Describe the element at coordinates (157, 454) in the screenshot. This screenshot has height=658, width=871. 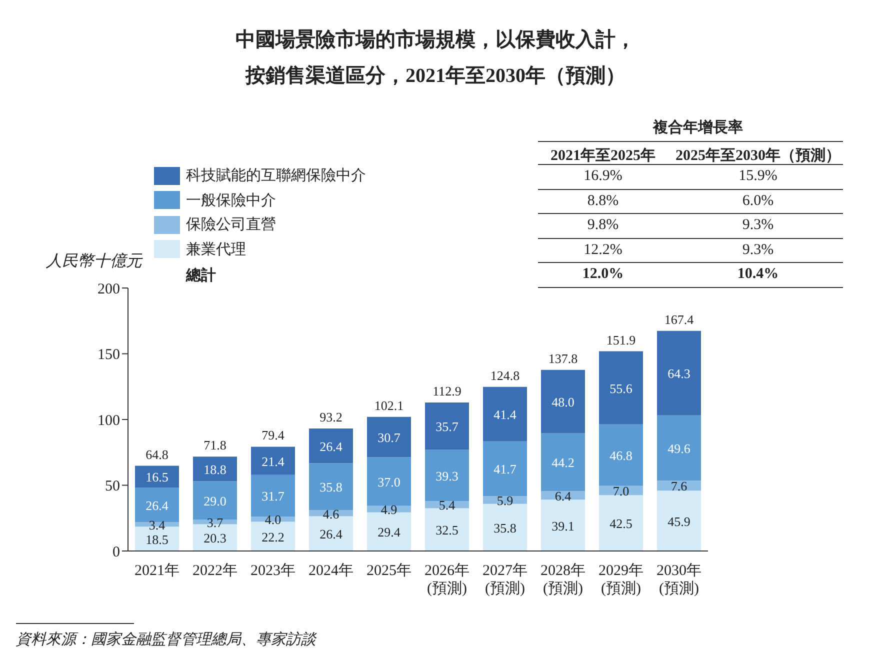
I see `total-label: 64.8` at that location.